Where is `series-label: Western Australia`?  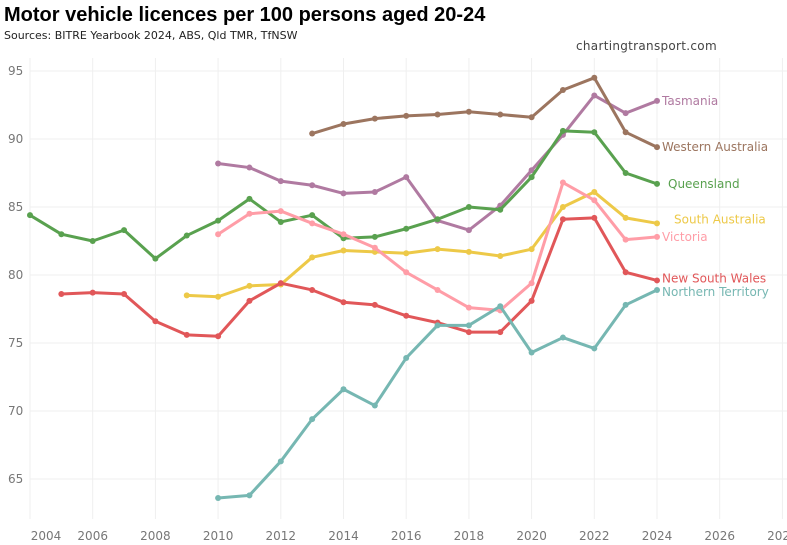 series-label: Western Australia is located at coordinates (715, 147).